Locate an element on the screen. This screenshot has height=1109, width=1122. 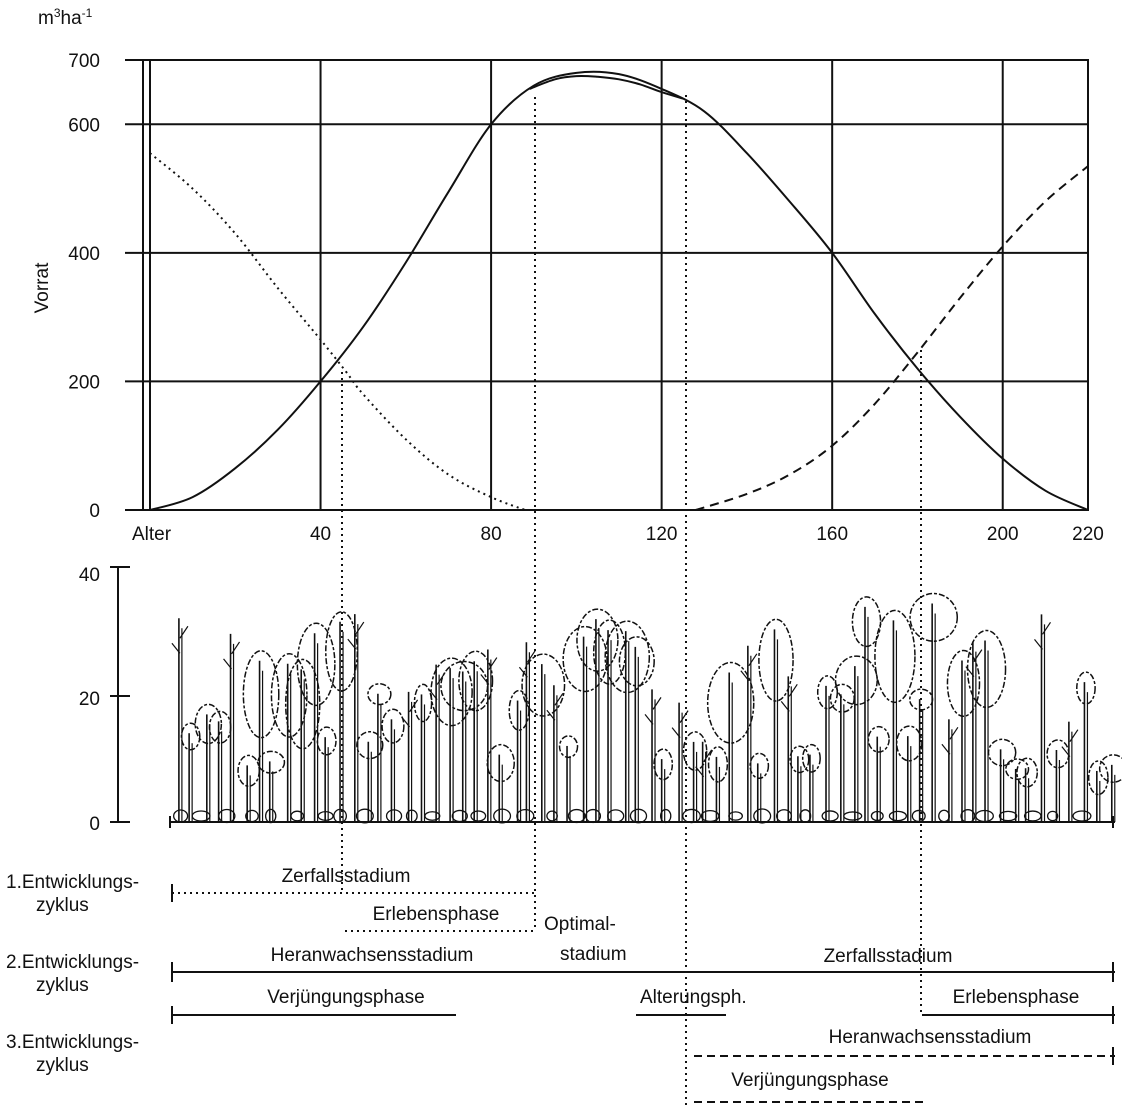
y-tick-label: 200 is located at coordinates (84, 382).